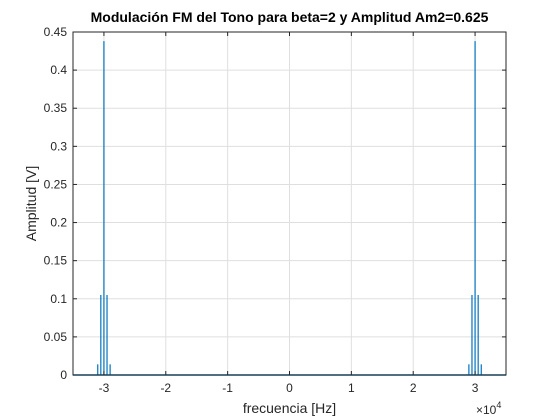 This screenshot has height=420, width=560. I want to click on x-tick-label: 2, so click(413, 388).